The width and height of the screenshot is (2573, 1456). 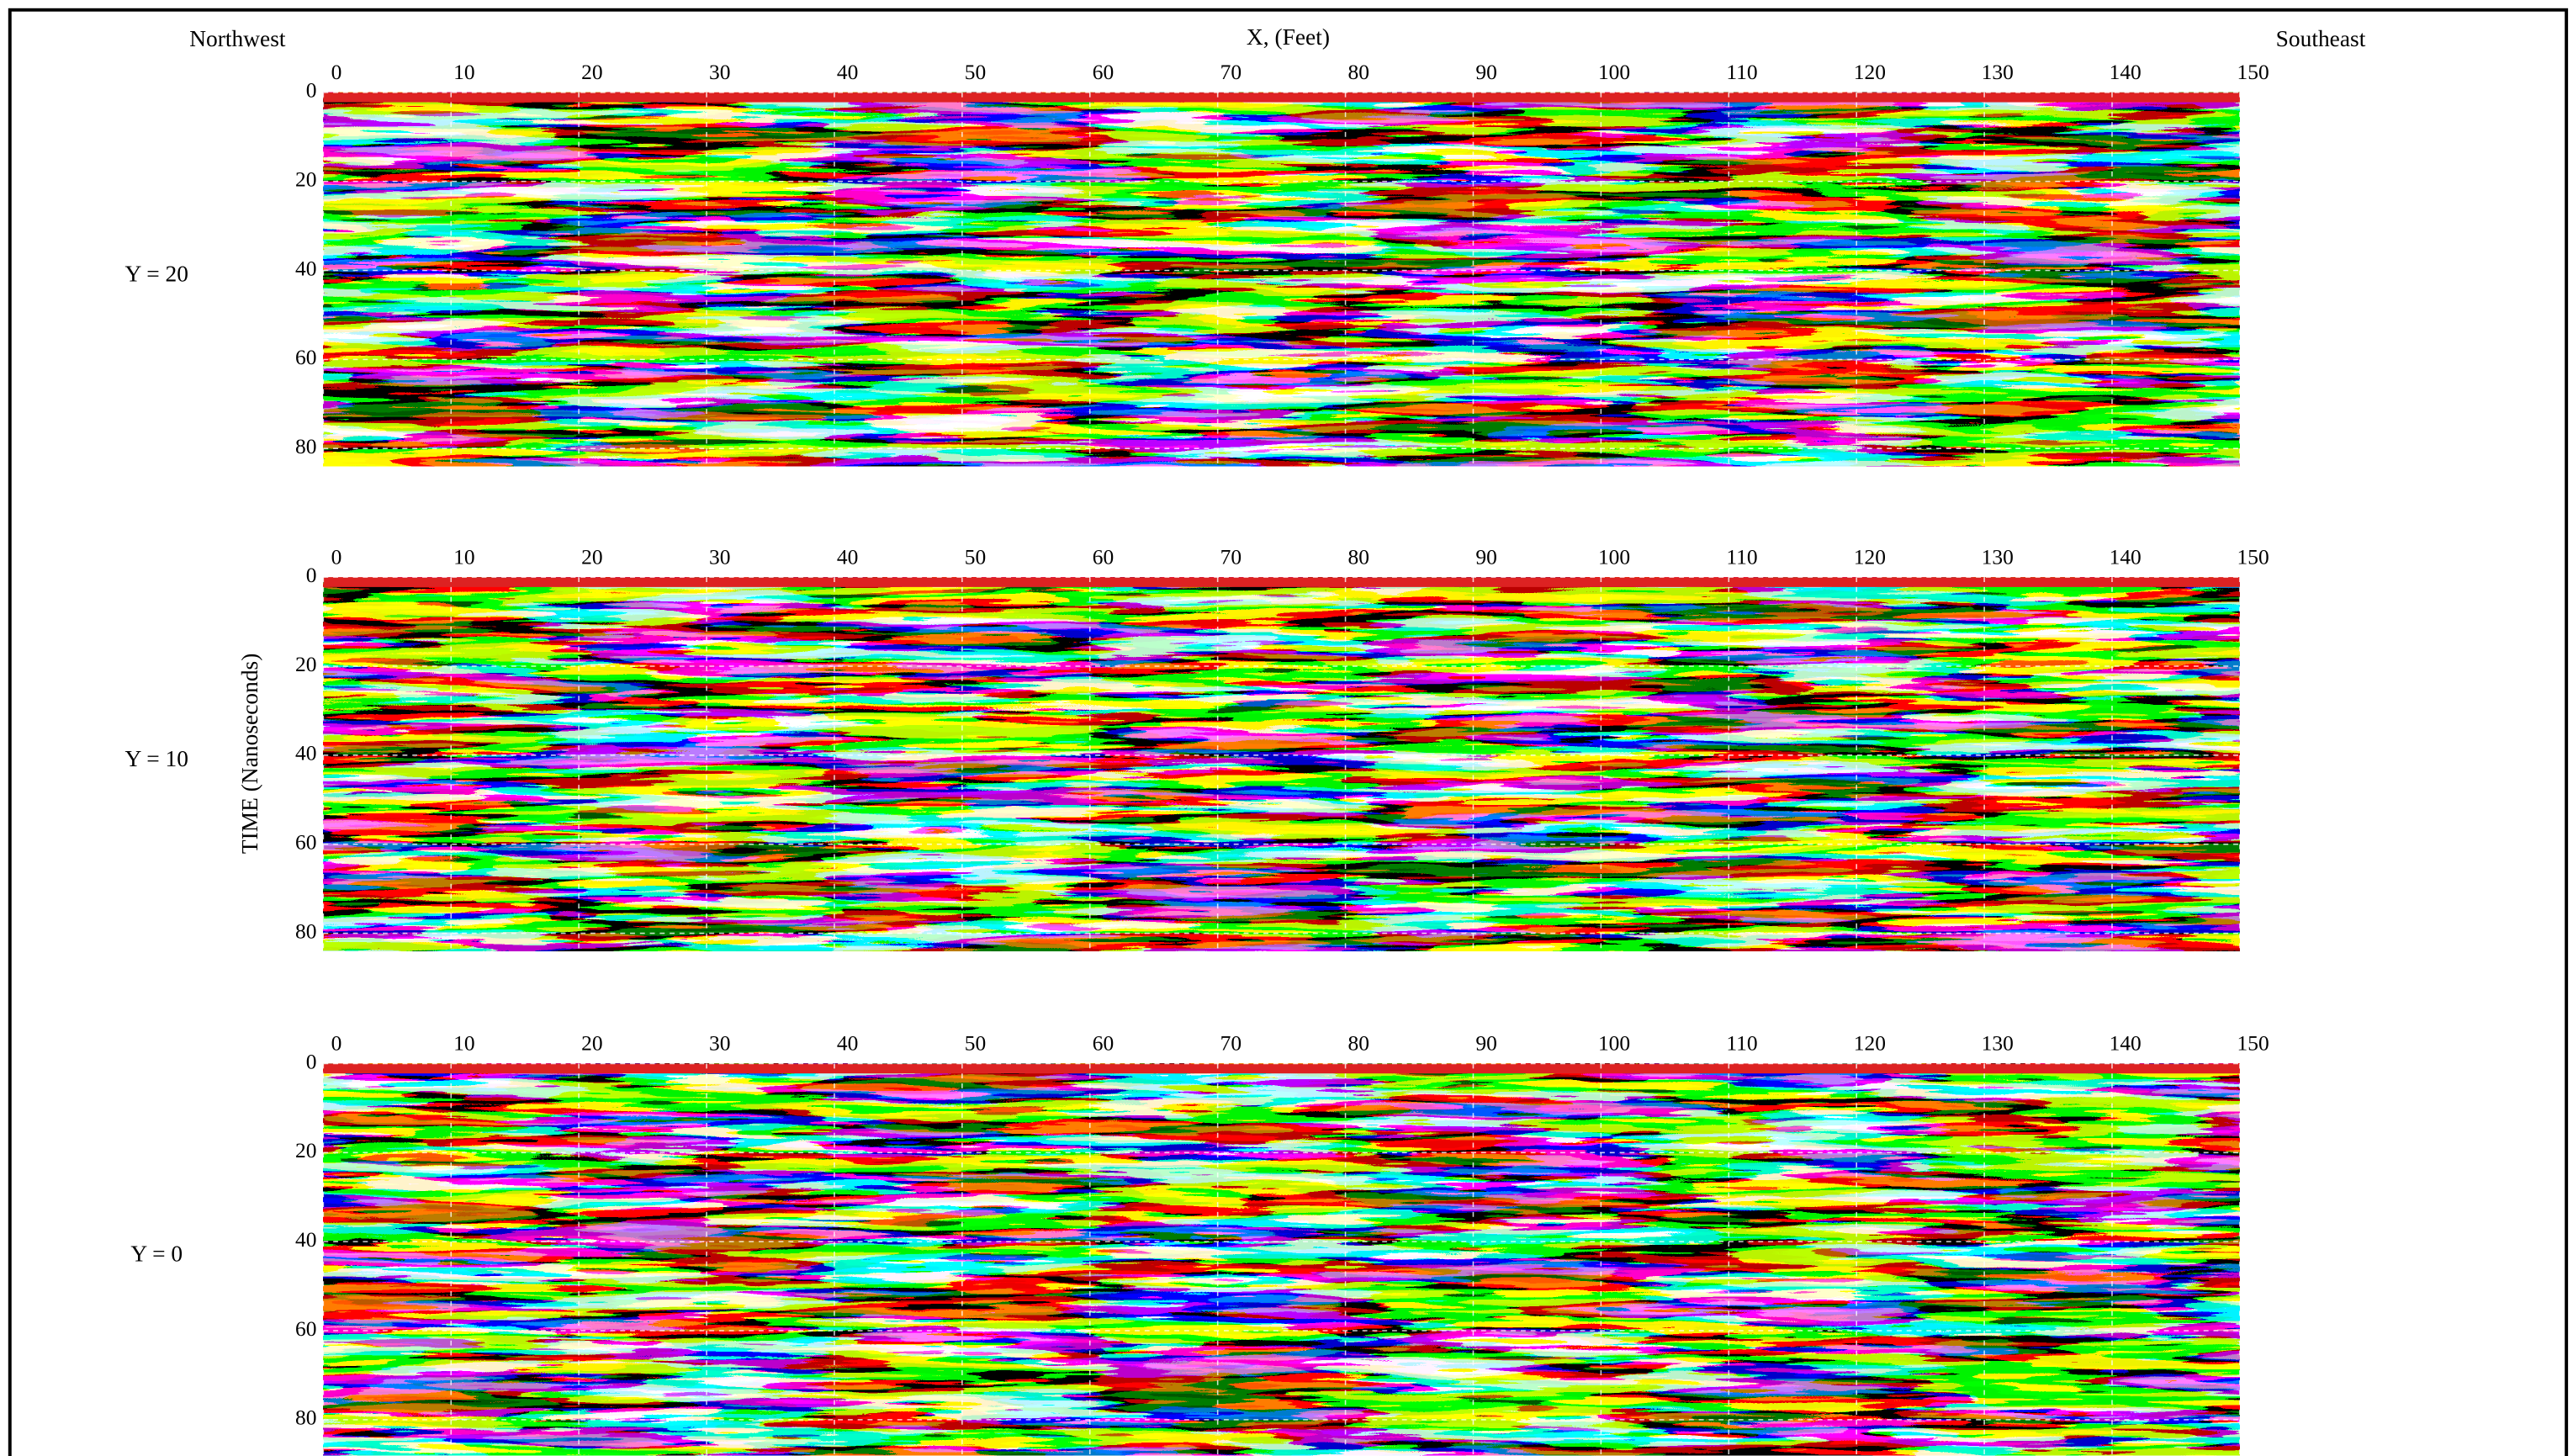 What do you see at coordinates (249, 754) in the screenshot?
I see `y-axis-title: TIME (Nanoseconds)` at bounding box center [249, 754].